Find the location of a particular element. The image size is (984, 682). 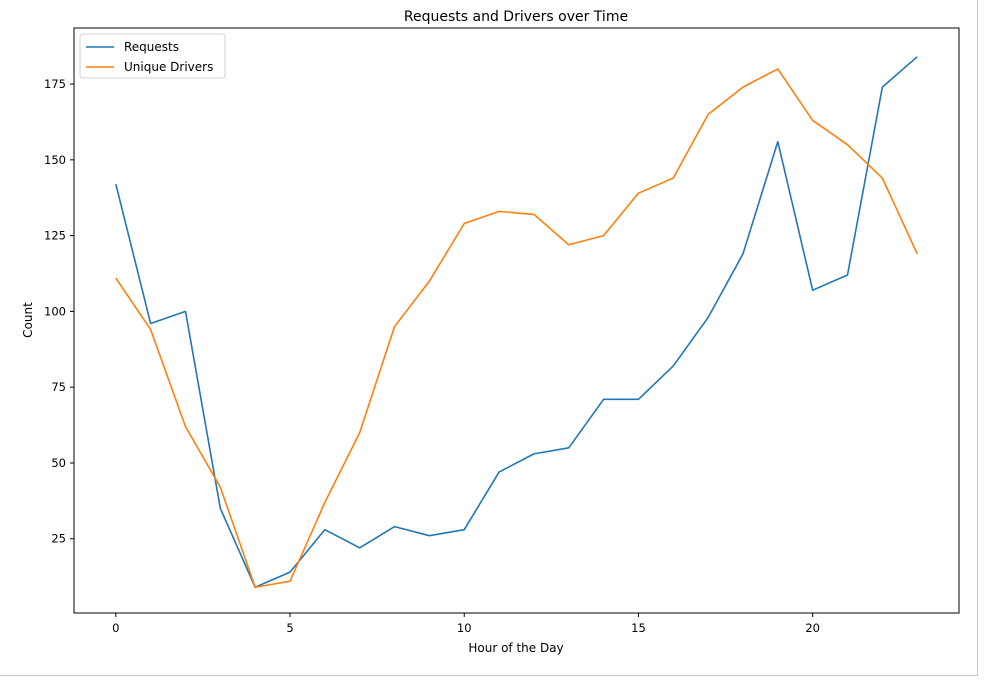

x-tick-label: 20 is located at coordinates (812, 628).